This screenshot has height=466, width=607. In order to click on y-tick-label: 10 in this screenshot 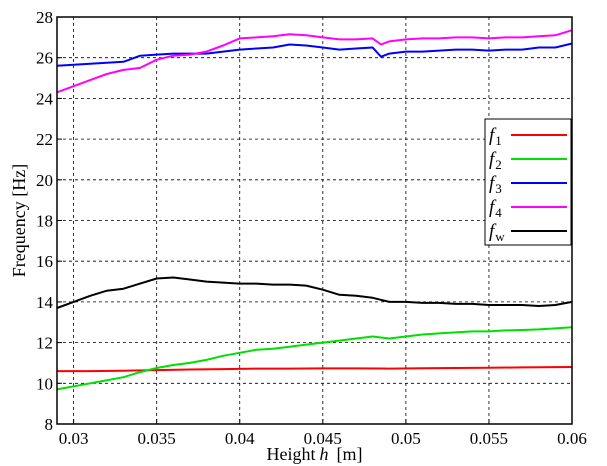, I will do `click(44, 383)`.